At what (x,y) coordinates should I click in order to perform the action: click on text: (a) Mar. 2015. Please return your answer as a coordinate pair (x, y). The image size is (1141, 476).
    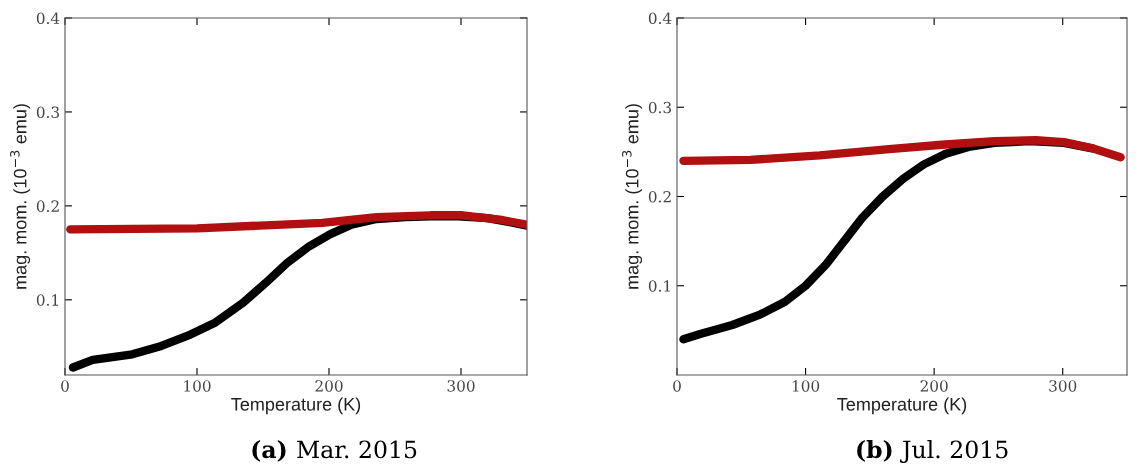
    Looking at the image, I should click on (334, 451).